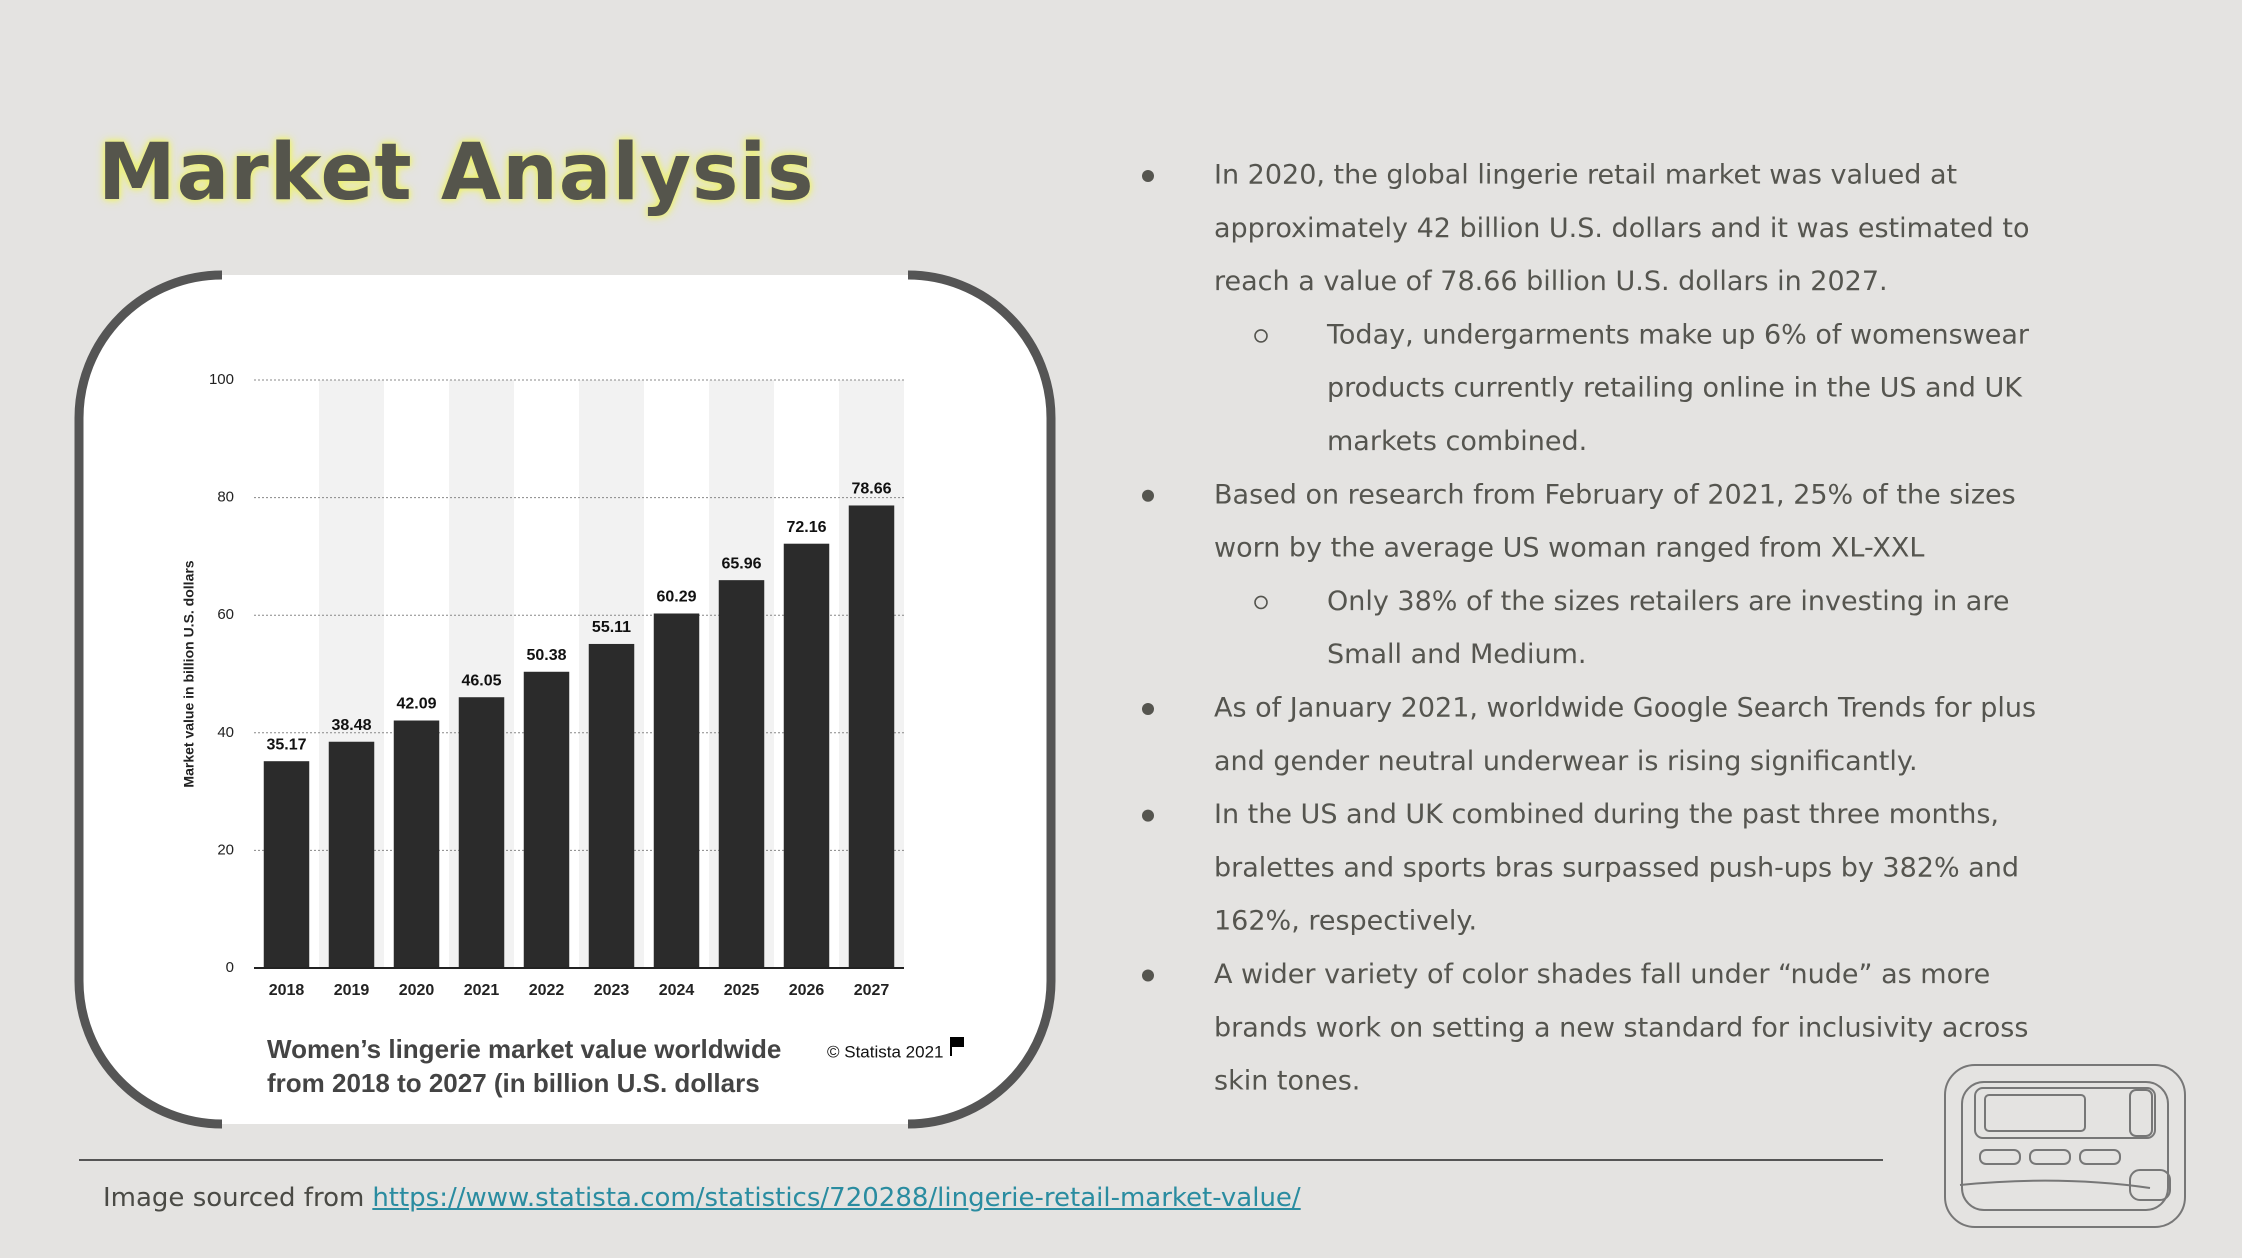  I want to click on y-tick-label: 20, so click(225, 849).